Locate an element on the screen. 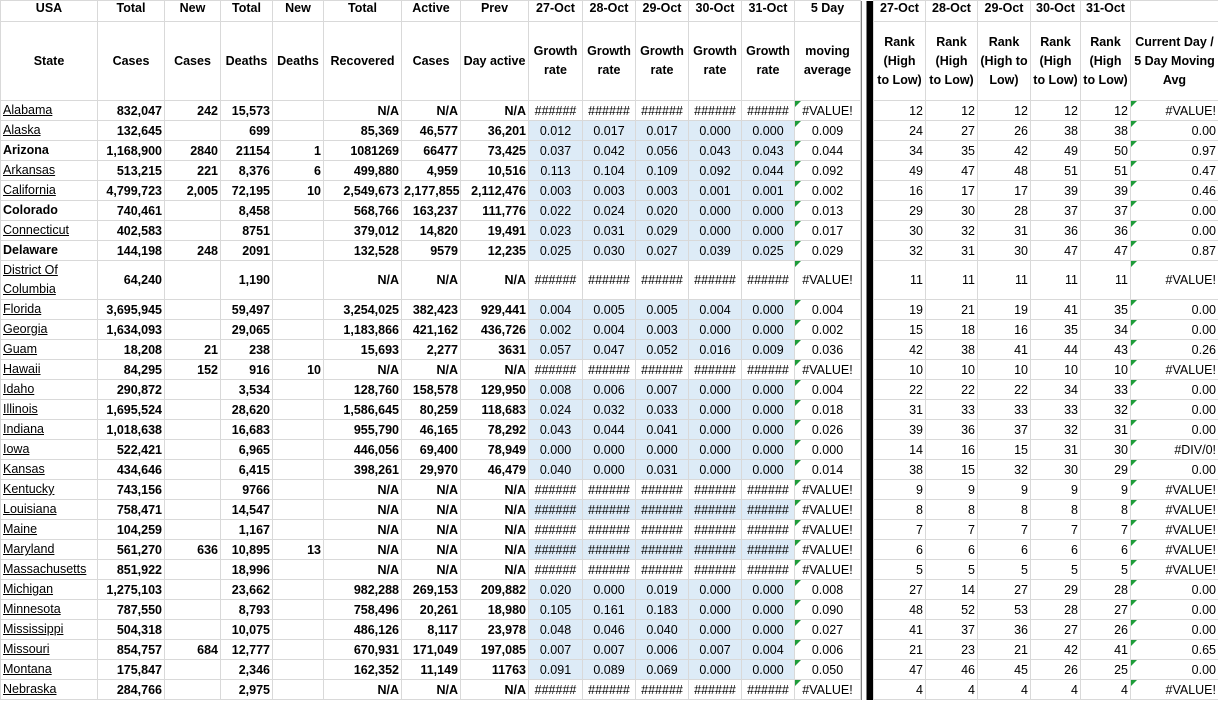  rank: 45 is located at coordinates (1004, 669).